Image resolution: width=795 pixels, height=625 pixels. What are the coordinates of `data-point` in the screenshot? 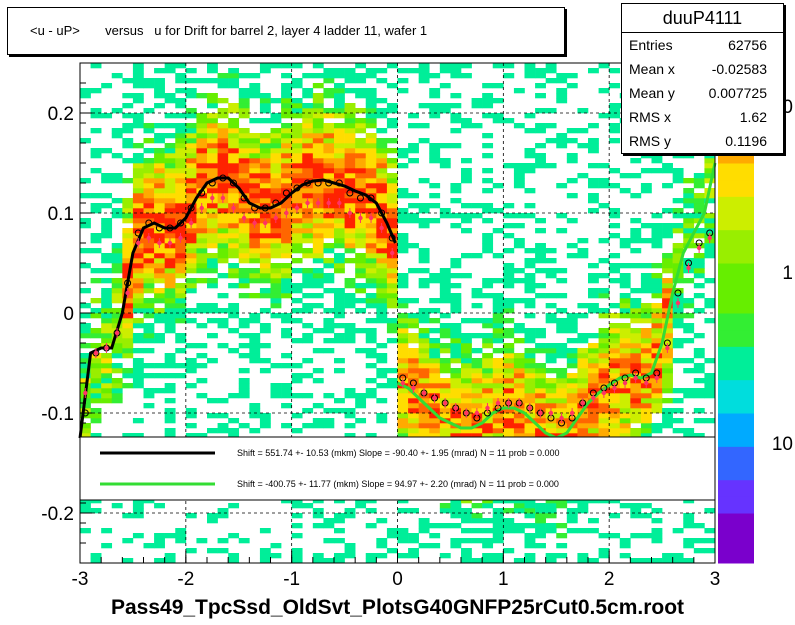 It's located at (678, 303).